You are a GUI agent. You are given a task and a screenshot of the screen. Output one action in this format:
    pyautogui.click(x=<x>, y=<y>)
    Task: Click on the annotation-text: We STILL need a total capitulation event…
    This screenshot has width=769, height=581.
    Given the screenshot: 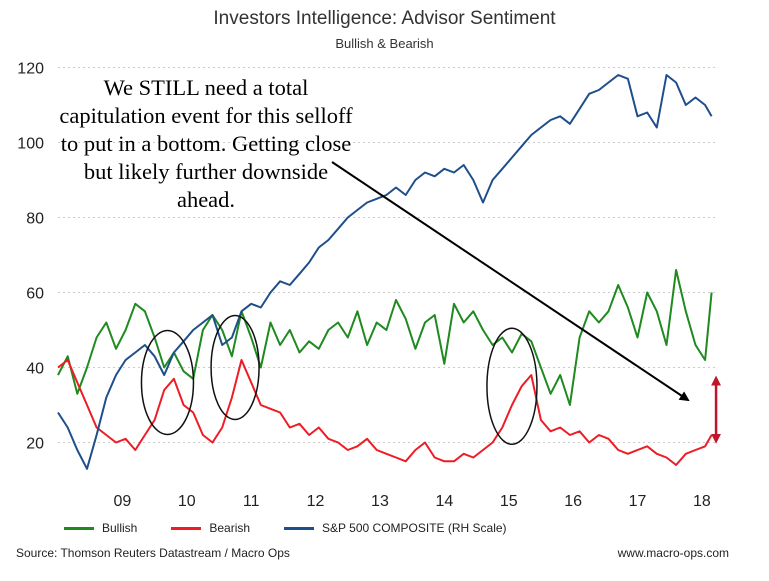 What is the action you would take?
    pyautogui.click(x=206, y=143)
    